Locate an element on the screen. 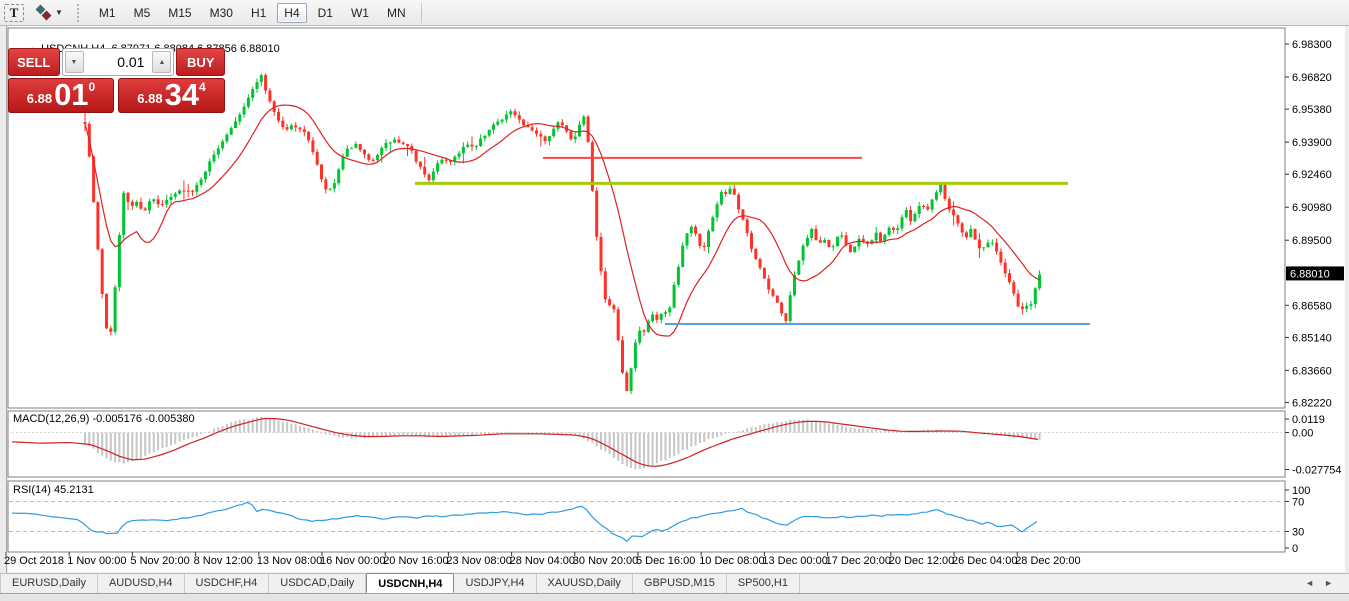 The image size is (1349, 601). sell-price-big: 01 is located at coordinates (71, 95).